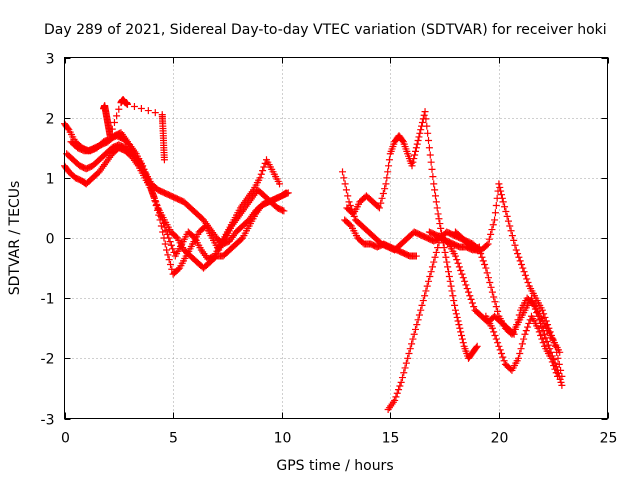 The image size is (640, 480). Describe the element at coordinates (48, 360) in the screenshot. I see `y-tick-label: -2` at that location.